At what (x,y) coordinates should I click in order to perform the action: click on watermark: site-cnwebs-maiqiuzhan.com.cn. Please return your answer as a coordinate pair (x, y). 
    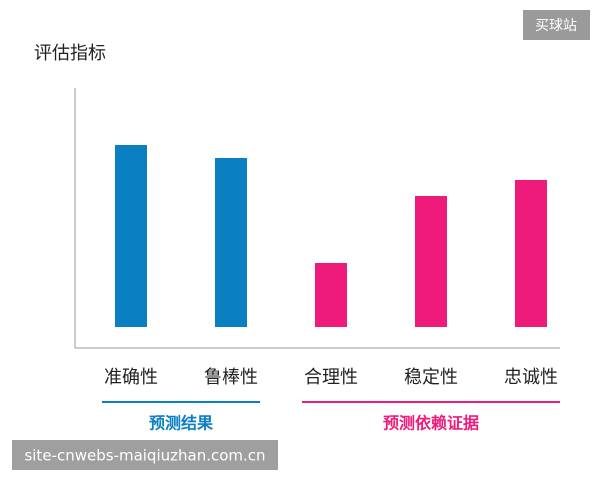
    Looking at the image, I should click on (144, 456).